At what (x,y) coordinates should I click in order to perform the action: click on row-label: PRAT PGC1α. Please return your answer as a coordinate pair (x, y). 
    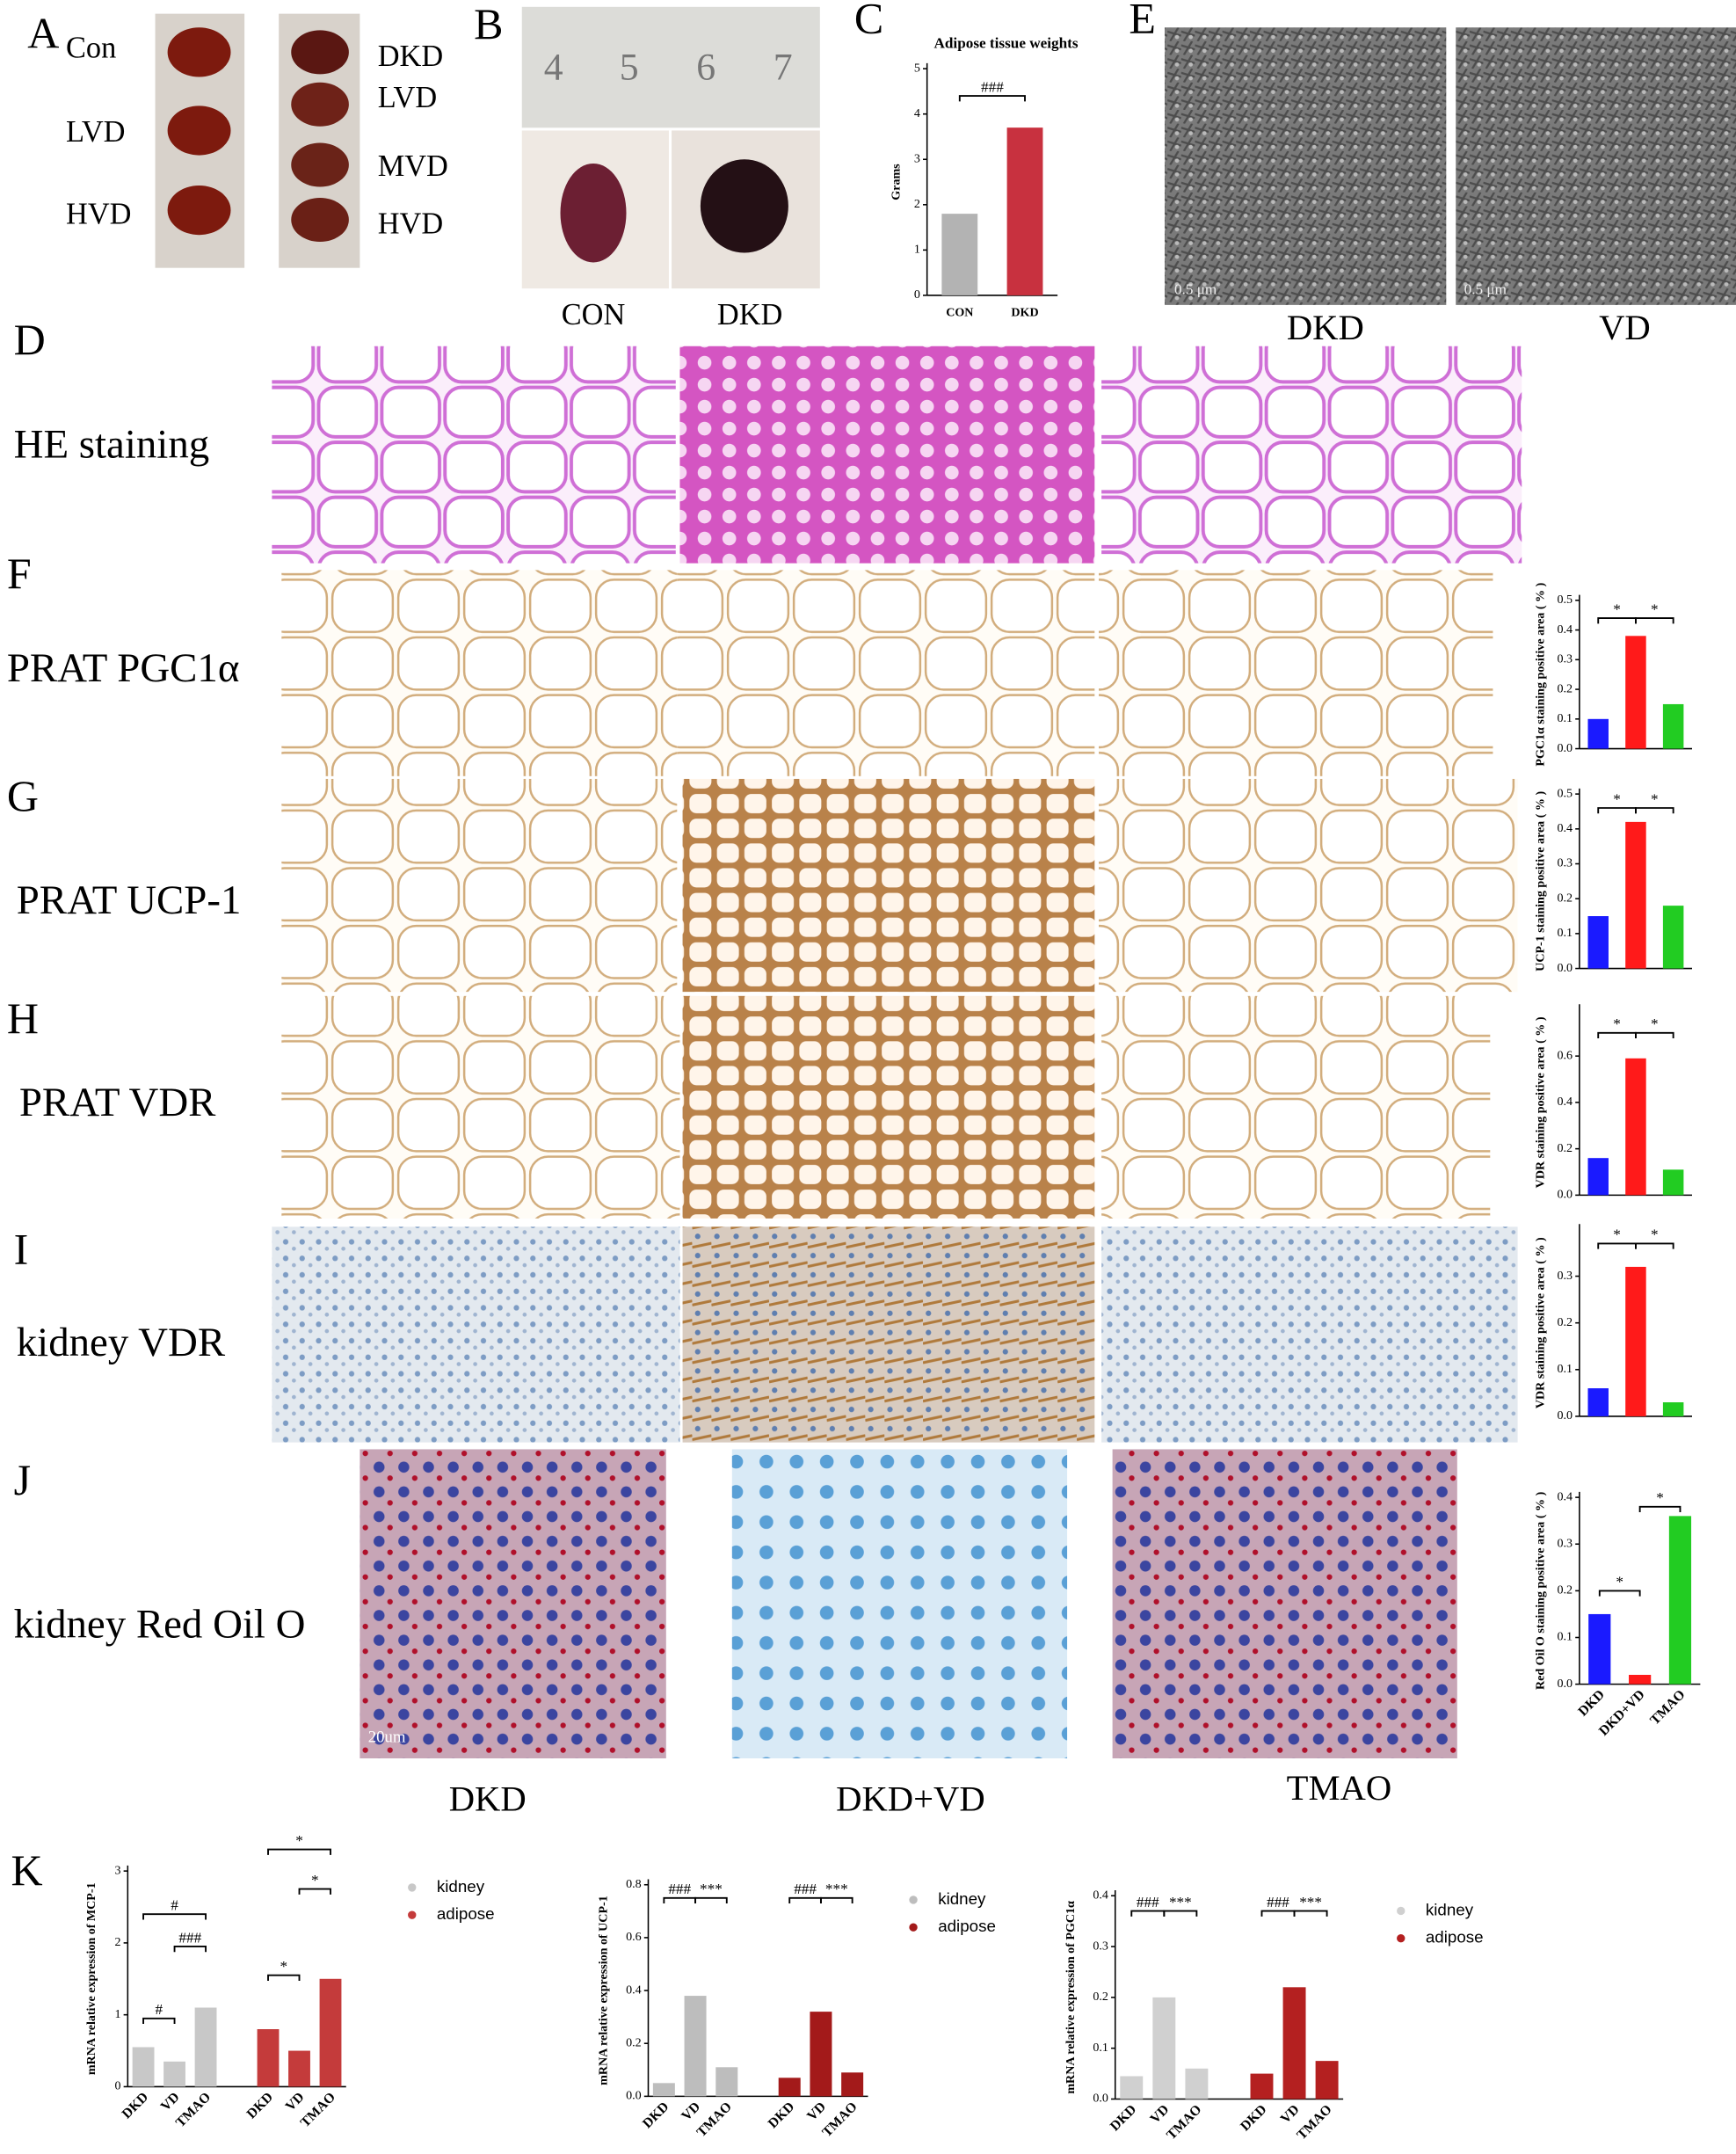
    Looking at the image, I should click on (123, 668).